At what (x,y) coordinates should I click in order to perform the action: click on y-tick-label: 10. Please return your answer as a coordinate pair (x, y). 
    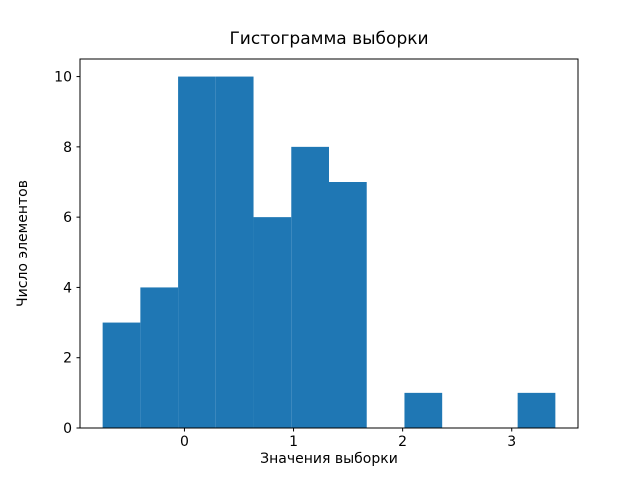
    Looking at the image, I should click on (63, 78).